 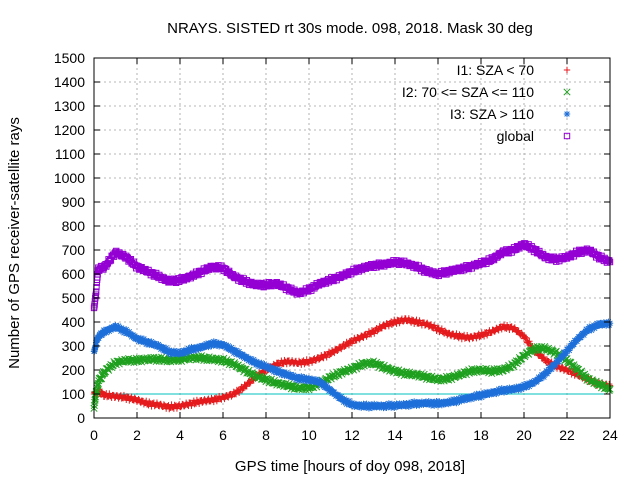 I want to click on y-tick-label: 100, so click(x=74, y=394).